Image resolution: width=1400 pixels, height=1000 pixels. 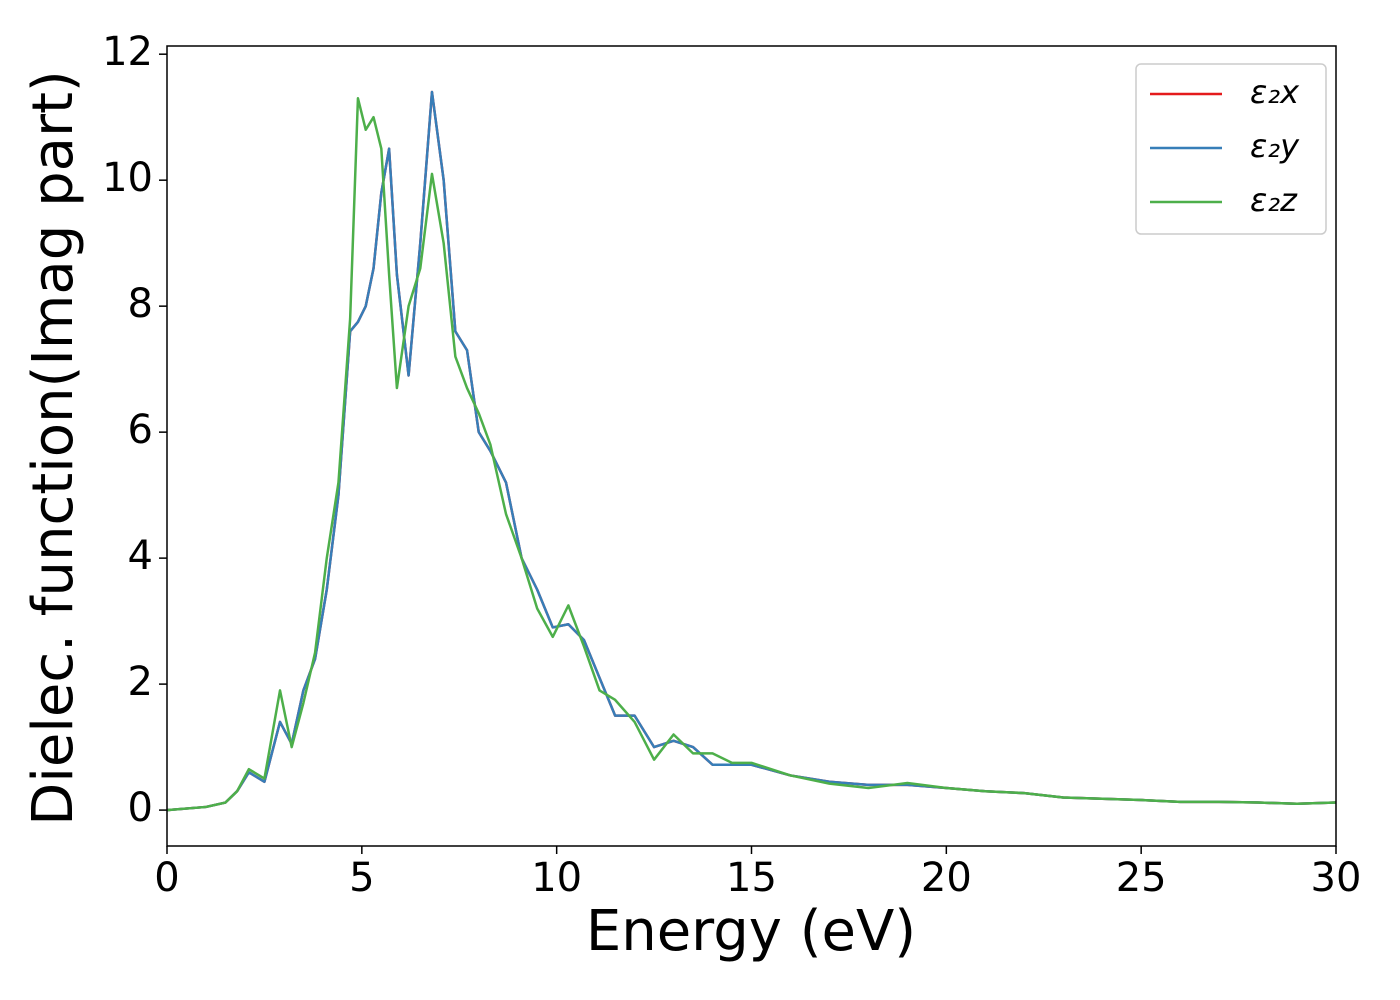 What do you see at coordinates (140, 304) in the screenshot?
I see `y-tick-label: 8` at bounding box center [140, 304].